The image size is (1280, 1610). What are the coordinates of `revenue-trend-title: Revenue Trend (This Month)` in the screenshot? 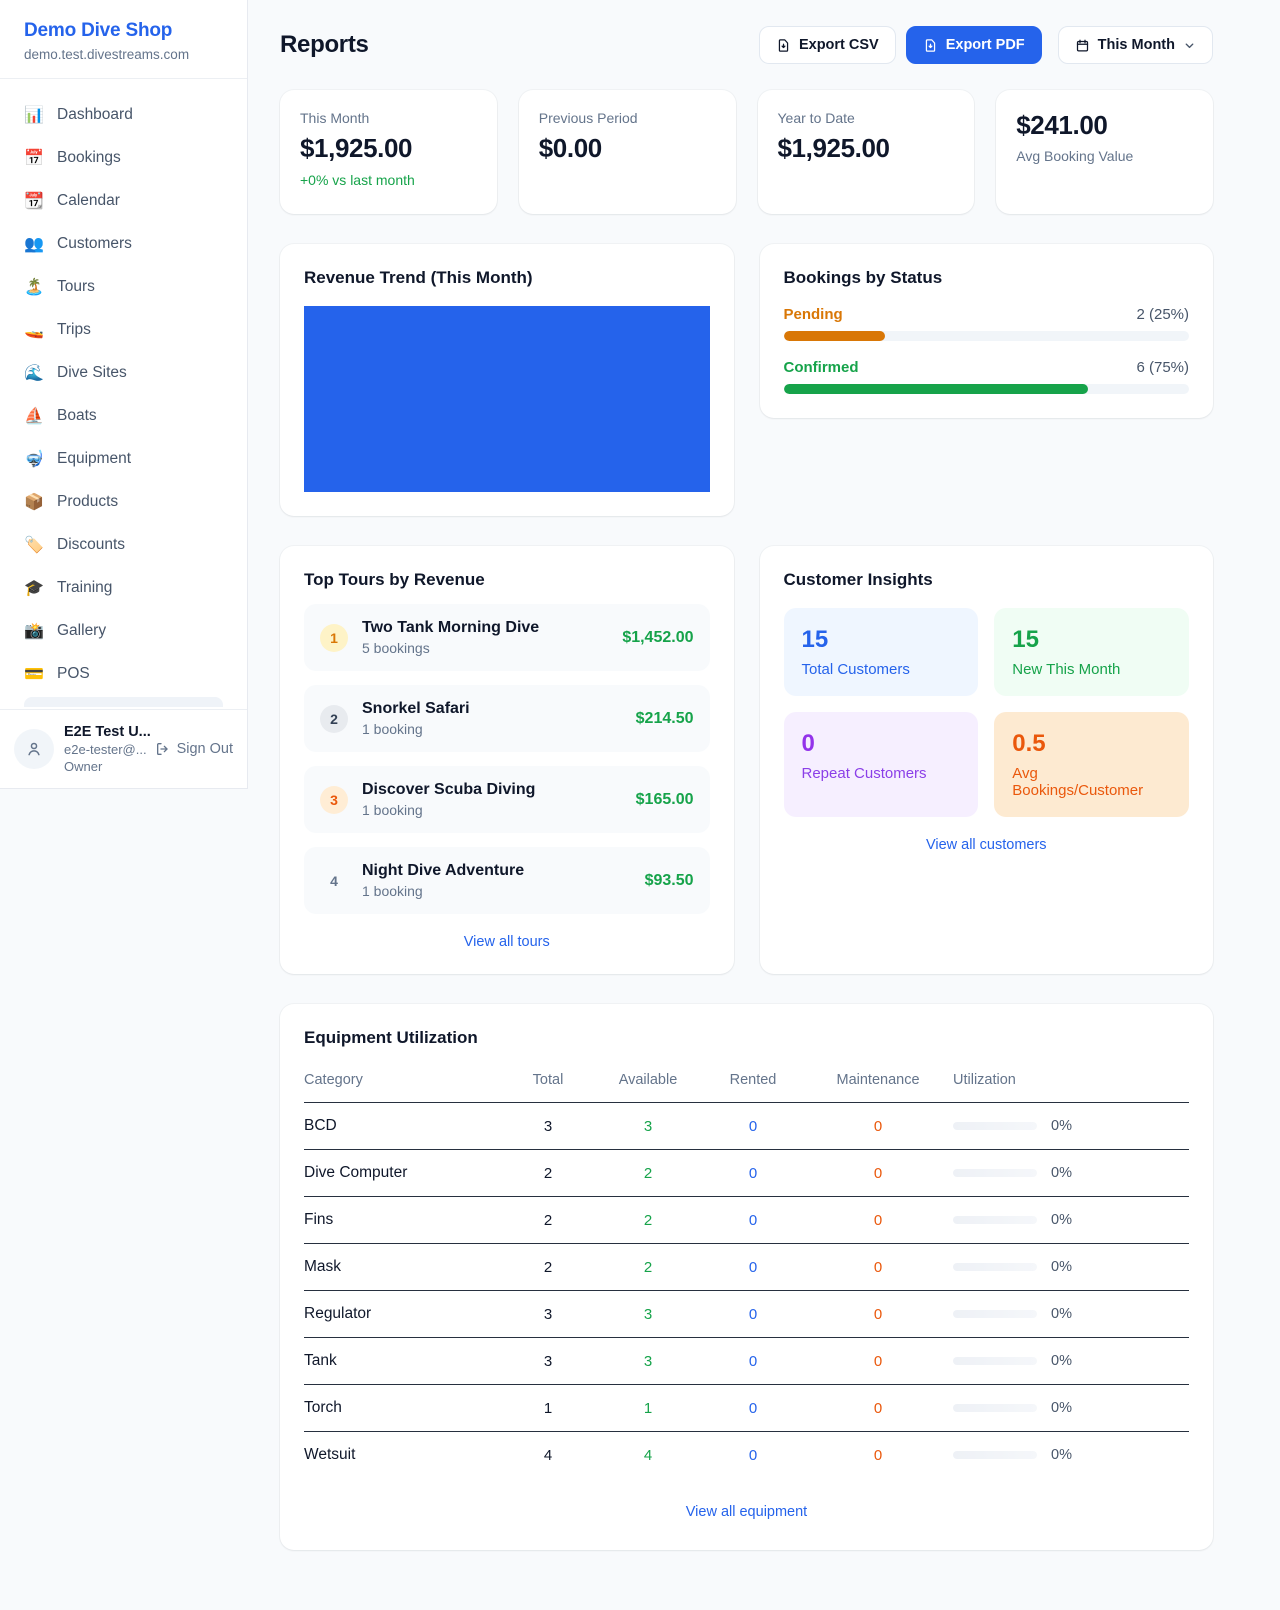 It's located at (418, 277).